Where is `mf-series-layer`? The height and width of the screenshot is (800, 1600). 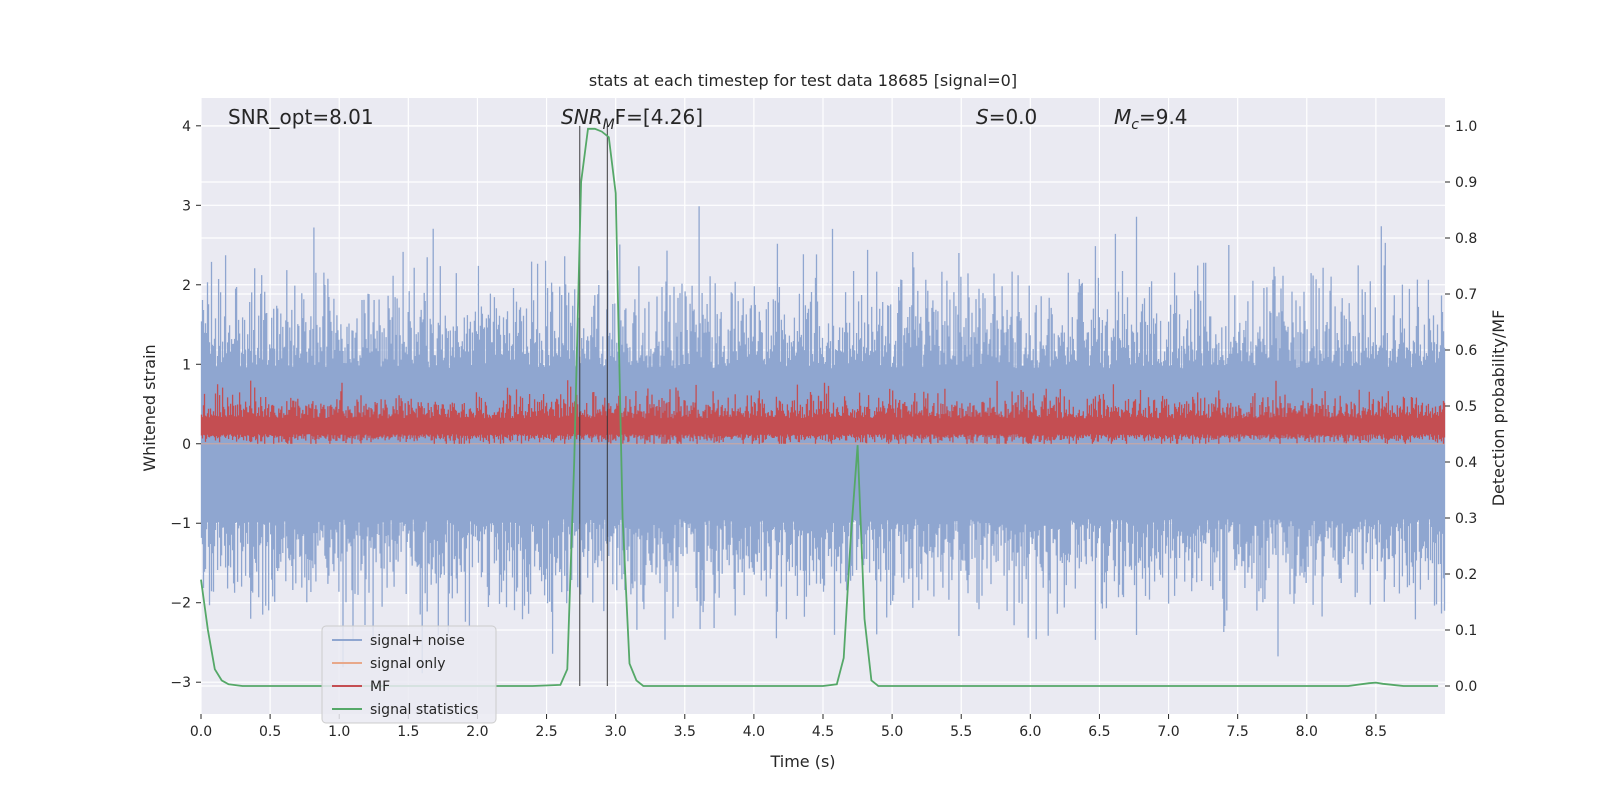
mf-series-layer is located at coordinates (823, 412).